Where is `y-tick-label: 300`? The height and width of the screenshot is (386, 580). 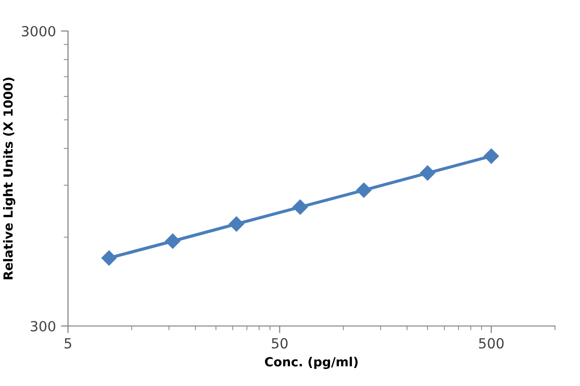
y-tick-label: 300 is located at coordinates (43, 326).